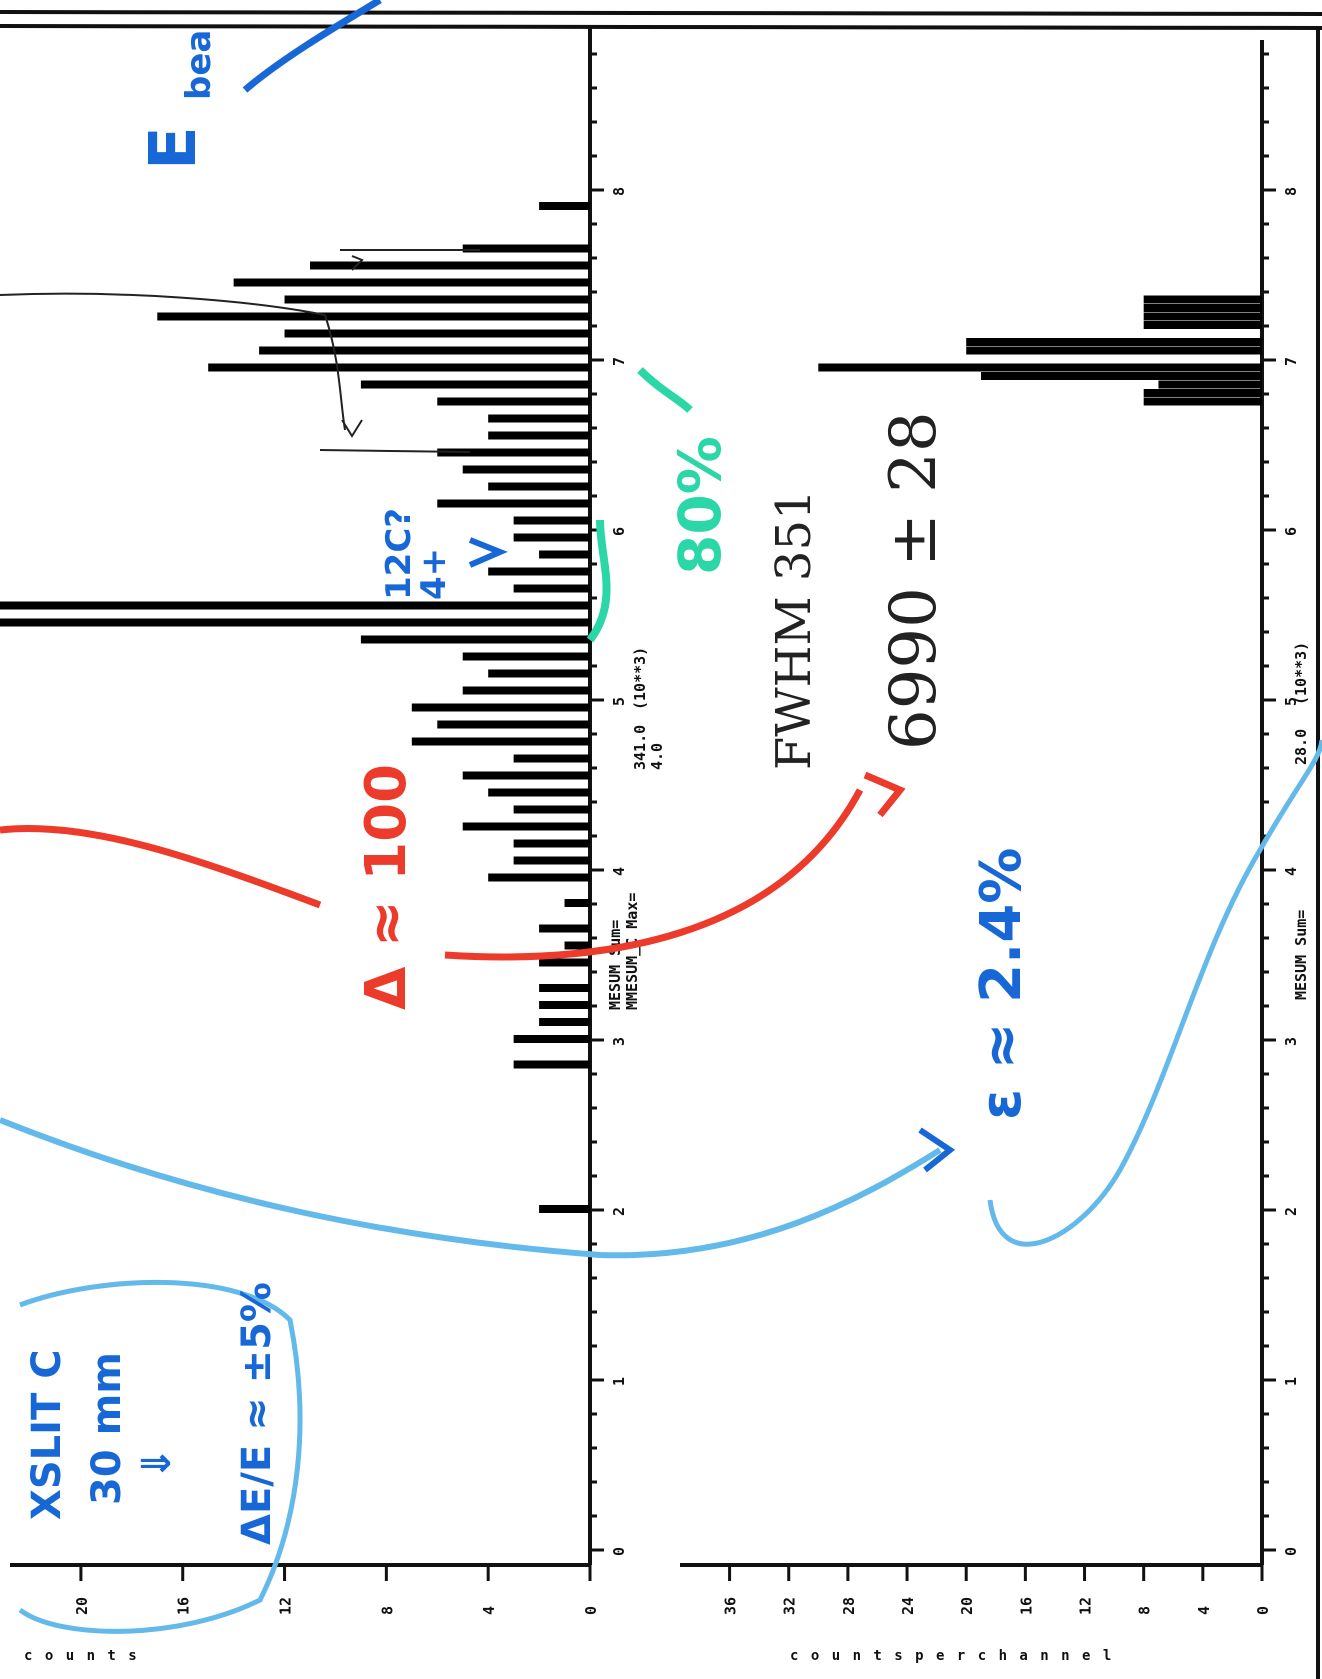 Image resolution: width=1322 pixels, height=1679 pixels. Describe the element at coordinates (184, 1606) in the screenshot. I see `upper-y-tick-label: 16` at that location.